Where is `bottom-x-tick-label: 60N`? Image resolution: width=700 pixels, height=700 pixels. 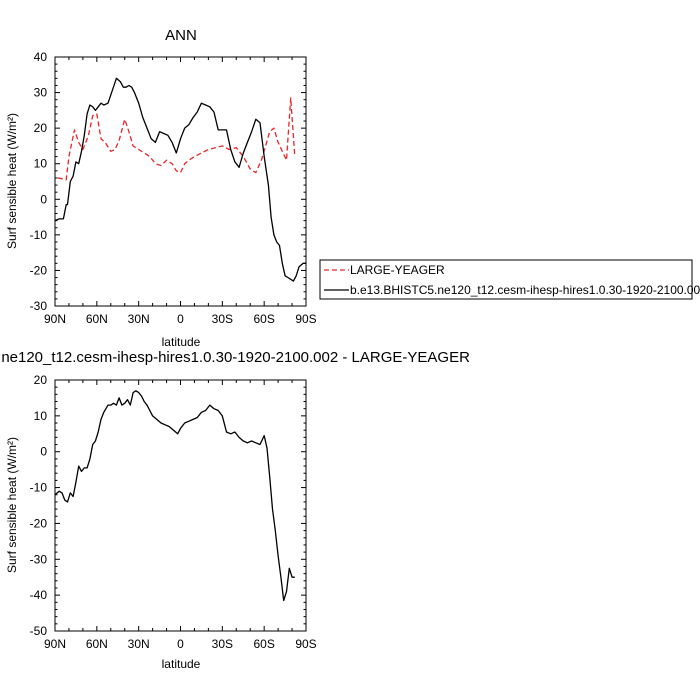
bottom-x-tick-label: 60N is located at coordinates (97, 644).